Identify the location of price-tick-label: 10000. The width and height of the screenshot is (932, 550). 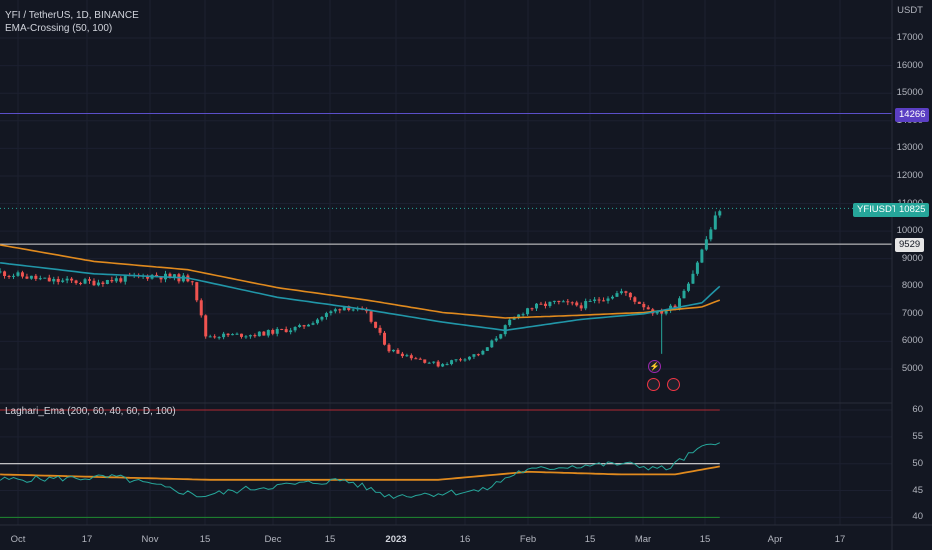
(909, 231).